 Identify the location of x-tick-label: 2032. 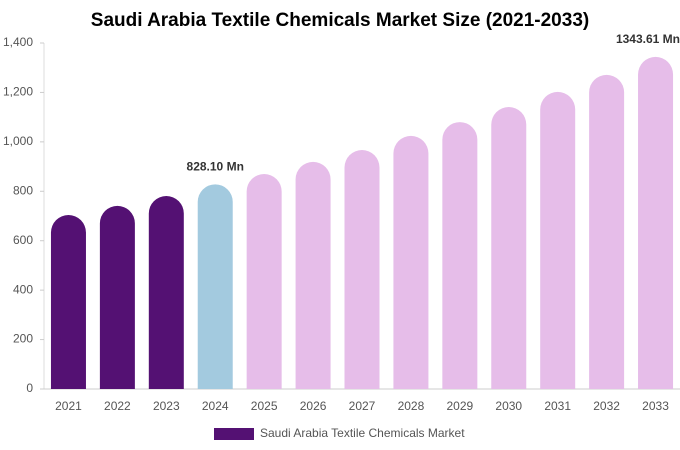
(606, 406).